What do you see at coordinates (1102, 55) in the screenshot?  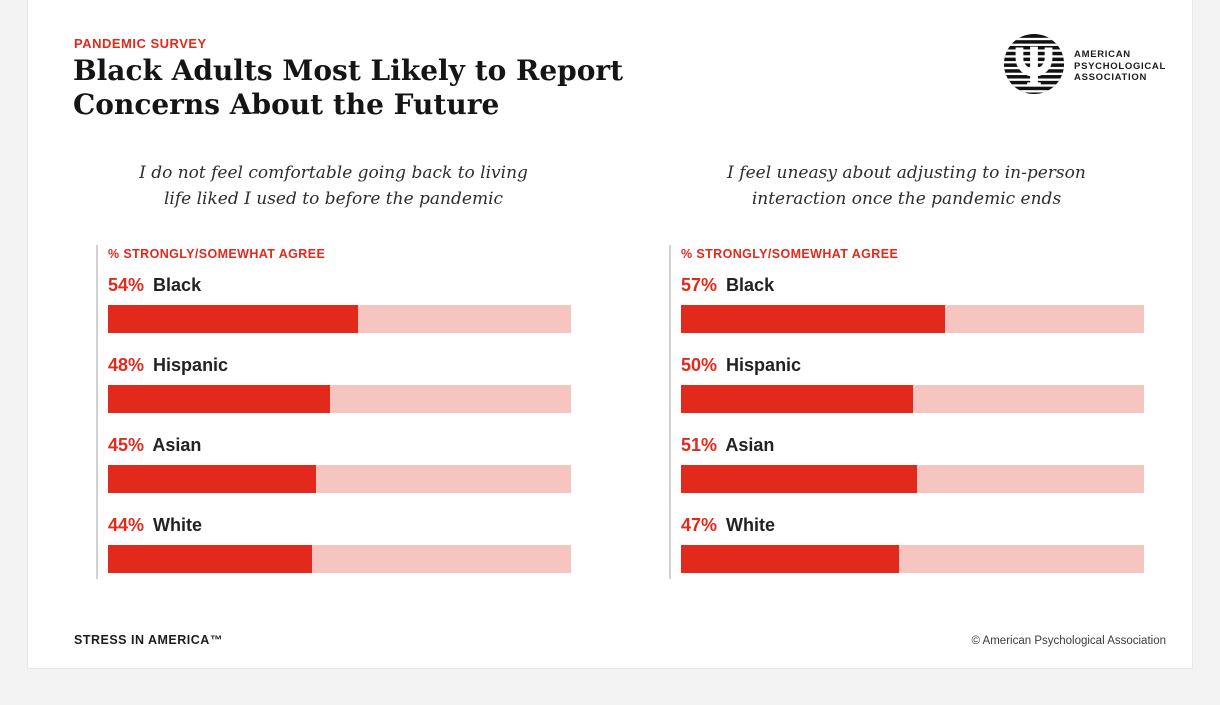 I see `apa-logo-text-line1: AMERICAN` at bounding box center [1102, 55].